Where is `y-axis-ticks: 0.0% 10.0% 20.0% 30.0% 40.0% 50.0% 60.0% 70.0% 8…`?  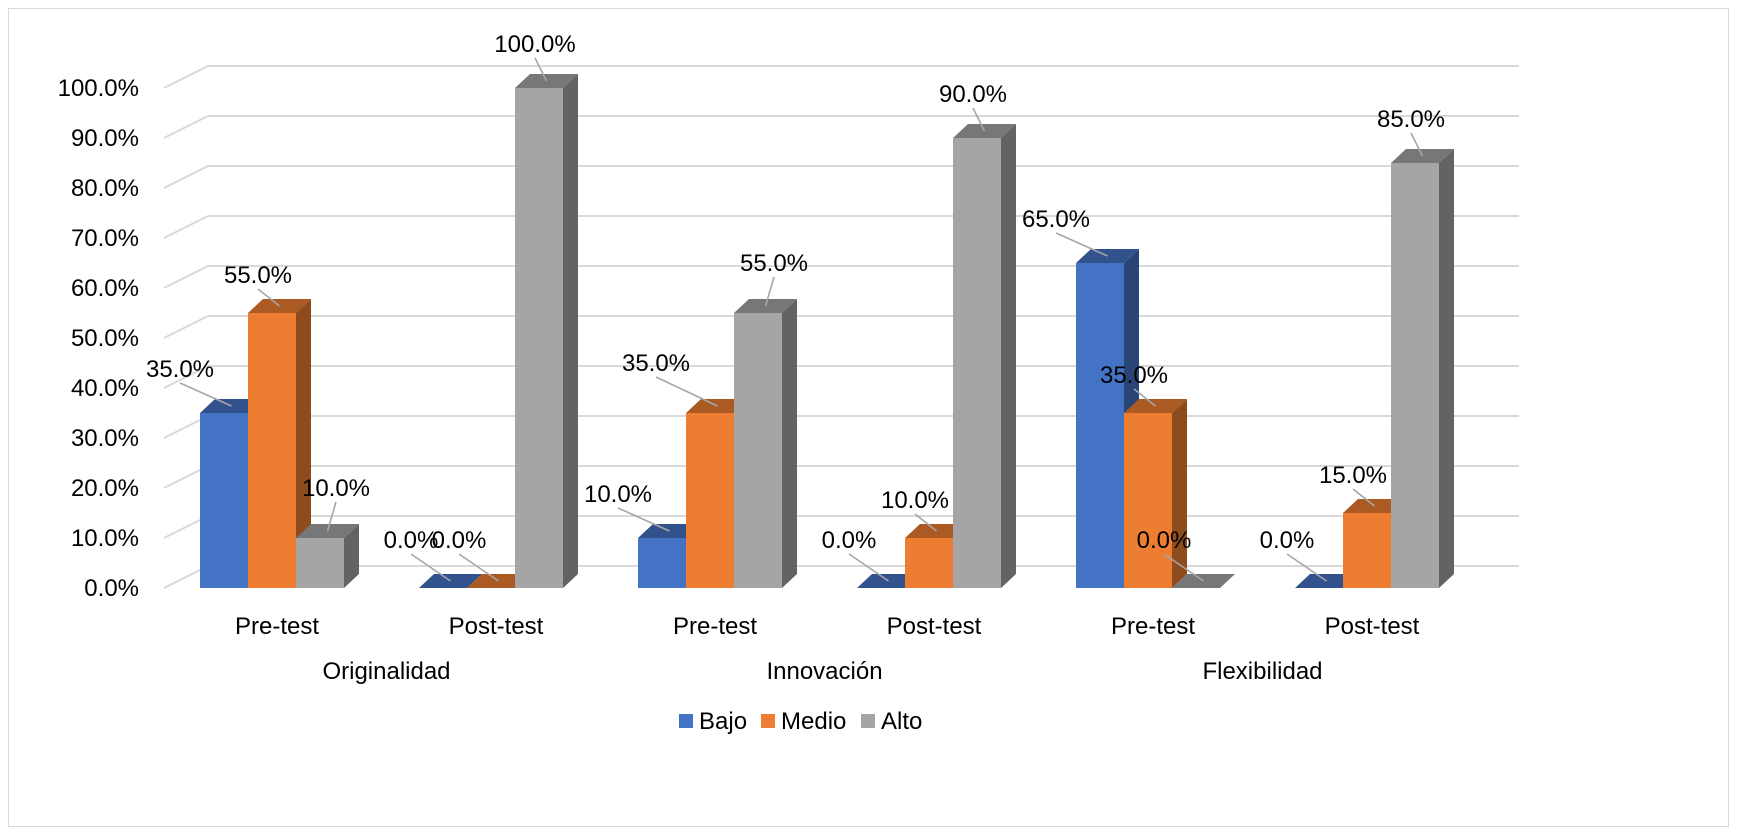 y-axis-ticks: 0.0% 10.0% 20.0% 30.0% 40.0% 50.0% 60.0% 70.0% 8… is located at coordinates (98, 338).